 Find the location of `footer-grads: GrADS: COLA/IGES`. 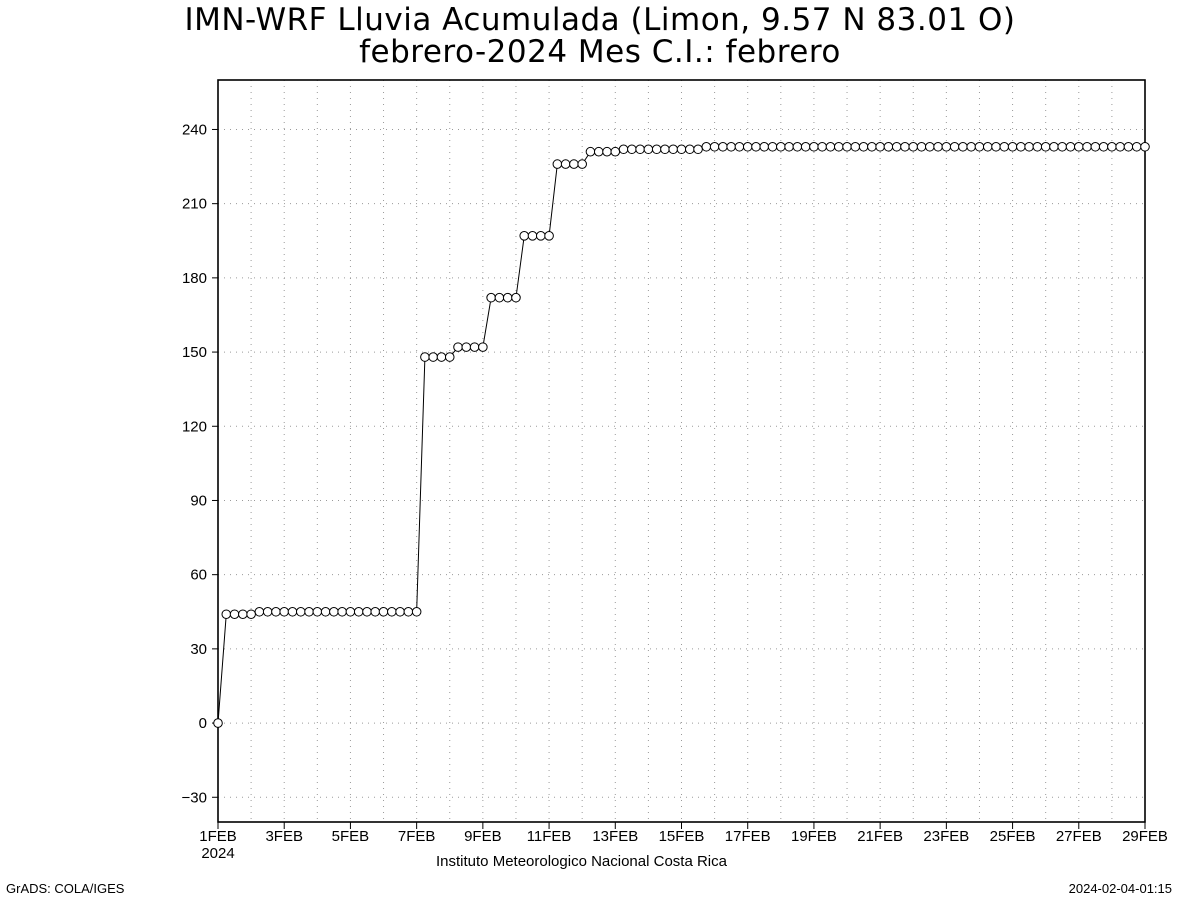

footer-grads: GrADS: COLA/IGES is located at coordinates (65, 888).